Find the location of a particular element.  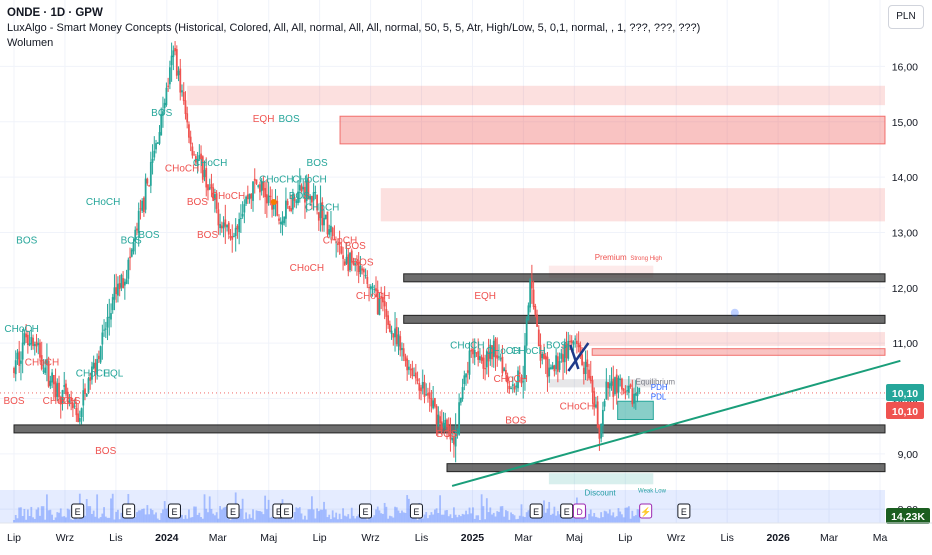

event-marker: ⚡ is located at coordinates (646, 511).